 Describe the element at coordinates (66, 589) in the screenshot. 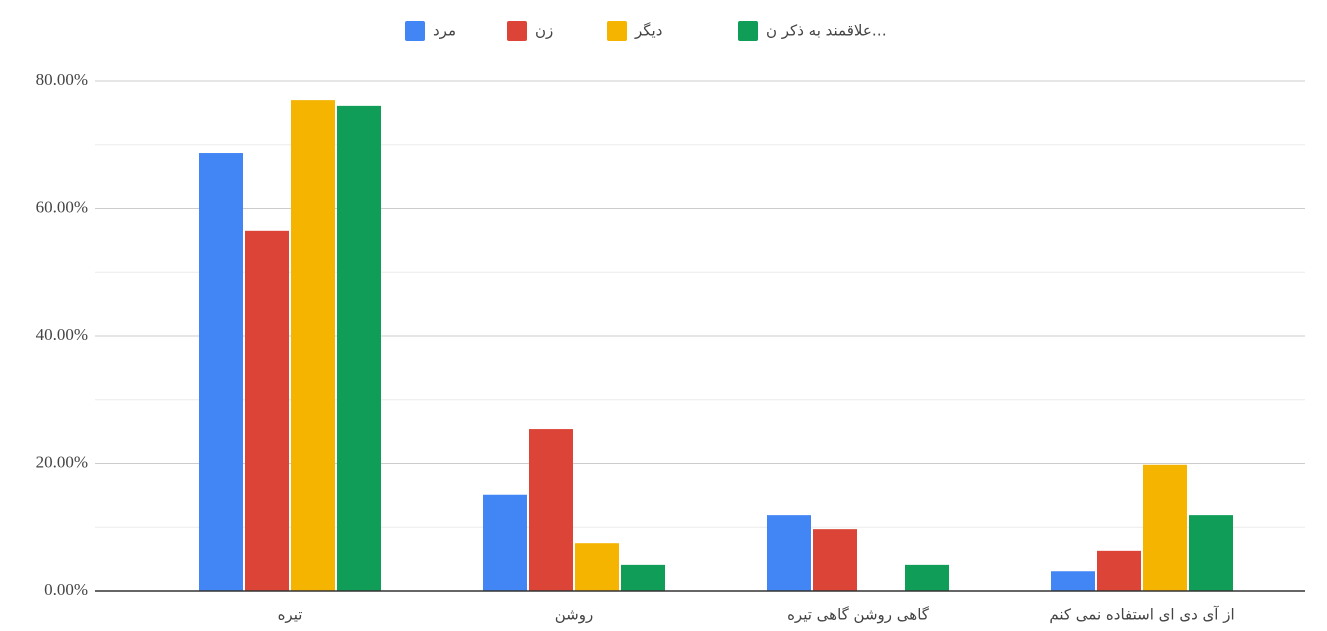

I see `y-tick-label: 0.00%` at that location.